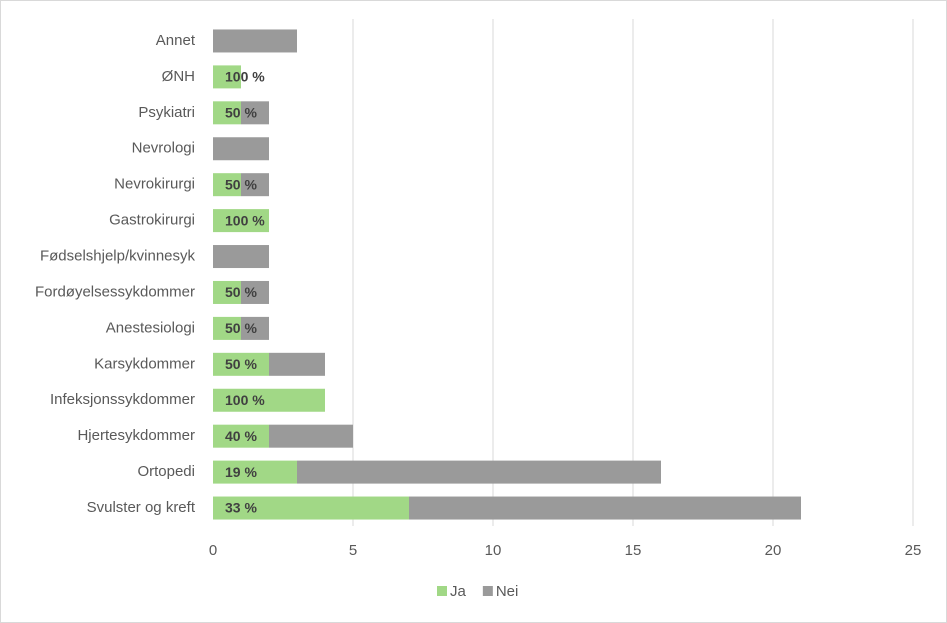 The height and width of the screenshot is (623, 947). What do you see at coordinates (913, 550) in the screenshot?
I see `x-tick-label: 25` at bounding box center [913, 550].